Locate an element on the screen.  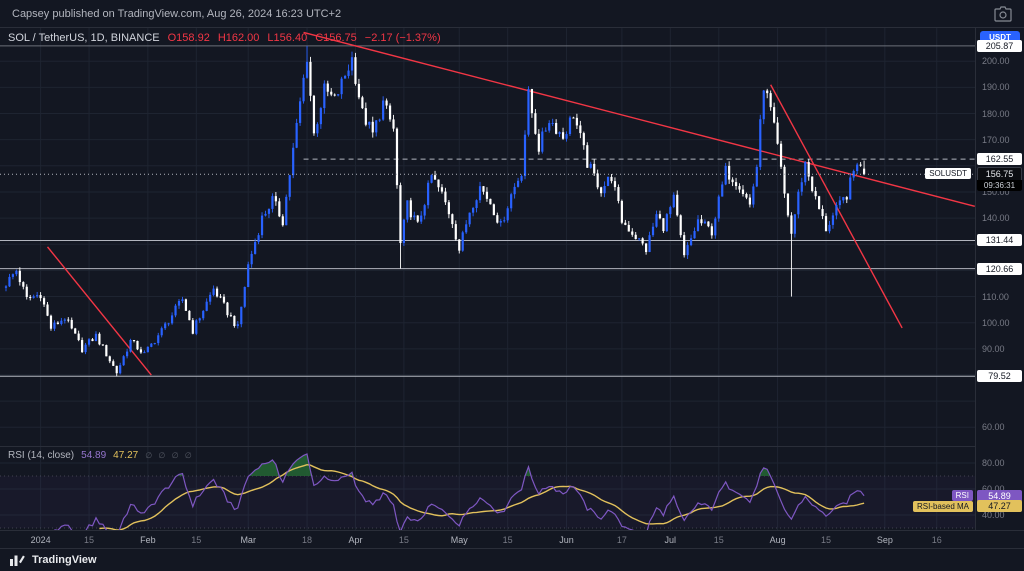
rsi-legend: RSI (14, close) 54.89 47.27 ∅ ∅ ∅ ∅ is located at coordinates (101, 455).